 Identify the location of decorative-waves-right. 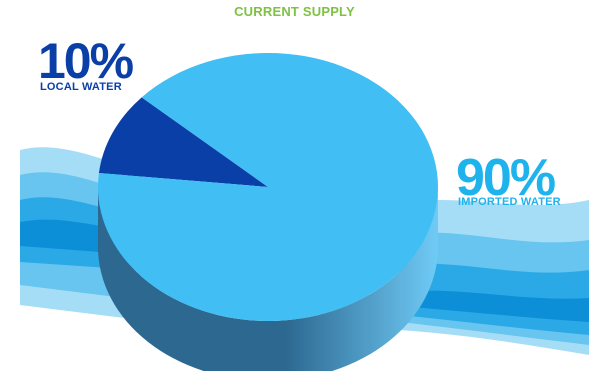
(494, 277).